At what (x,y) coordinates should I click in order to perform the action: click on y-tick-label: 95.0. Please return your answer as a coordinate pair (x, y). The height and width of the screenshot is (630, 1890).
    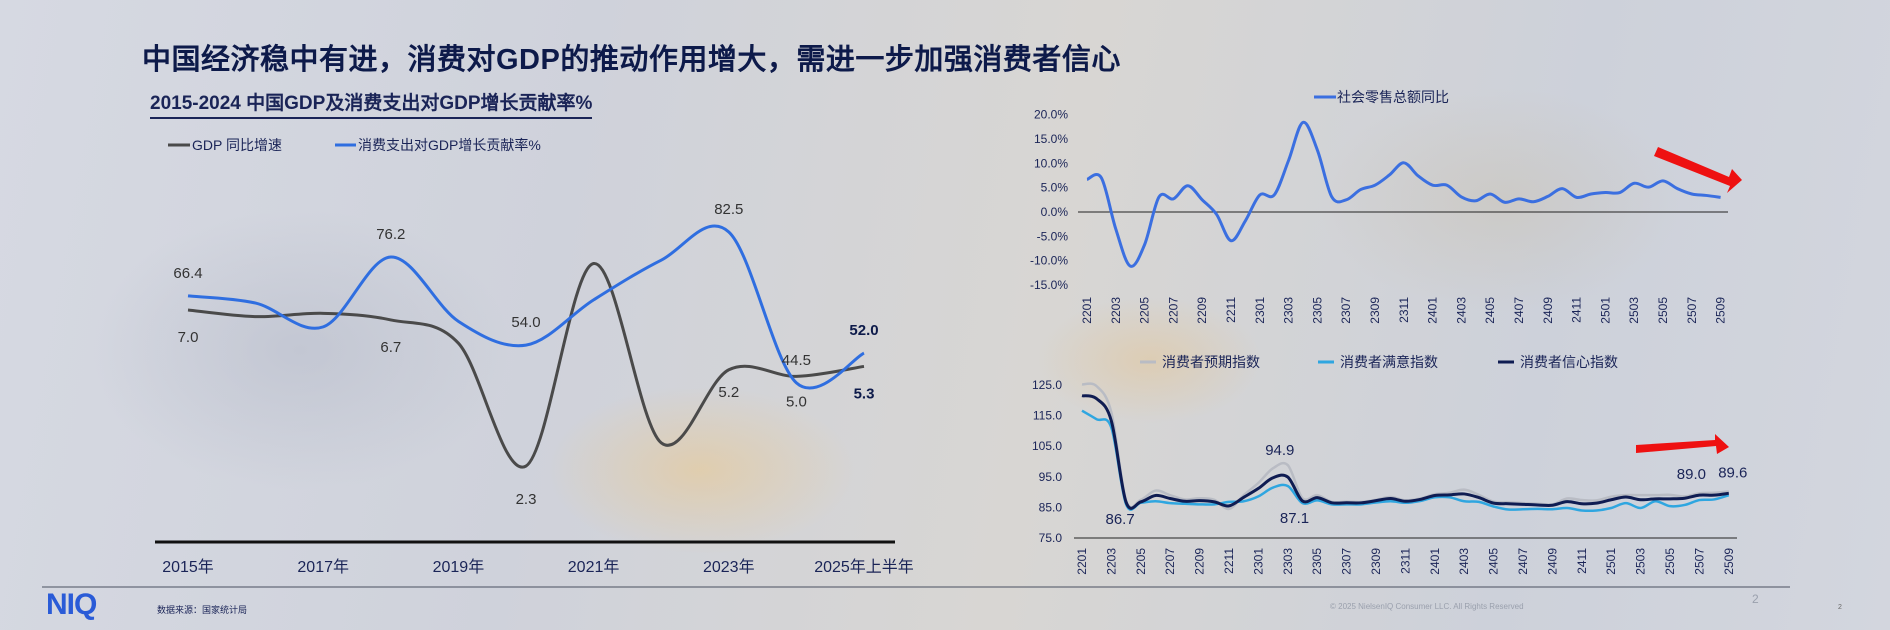
    Looking at the image, I should click on (1051, 477).